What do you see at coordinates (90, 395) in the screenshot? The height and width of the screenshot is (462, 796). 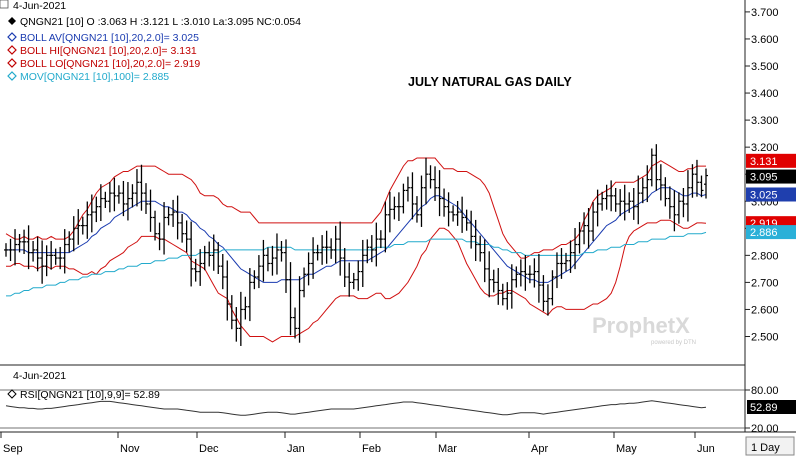 I see `rsi-legend: RSI[QNGN21 [10],9,9]= 52.89` at bounding box center [90, 395].